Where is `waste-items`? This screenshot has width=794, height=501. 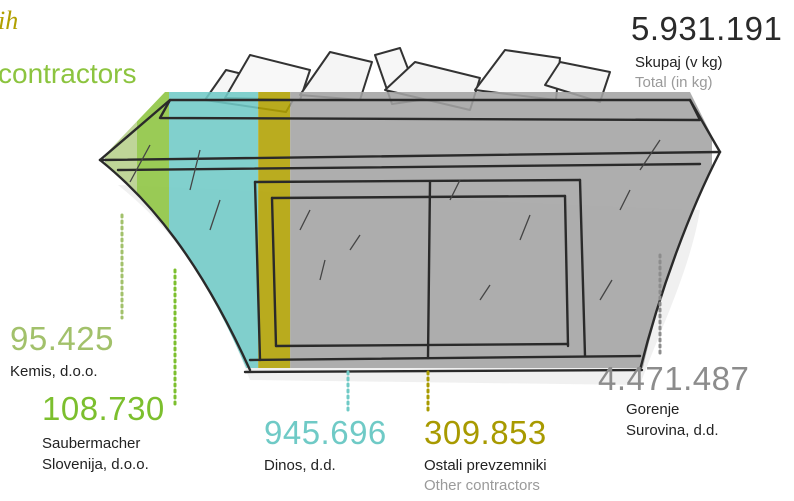 waste-items is located at coordinates (407, 80).